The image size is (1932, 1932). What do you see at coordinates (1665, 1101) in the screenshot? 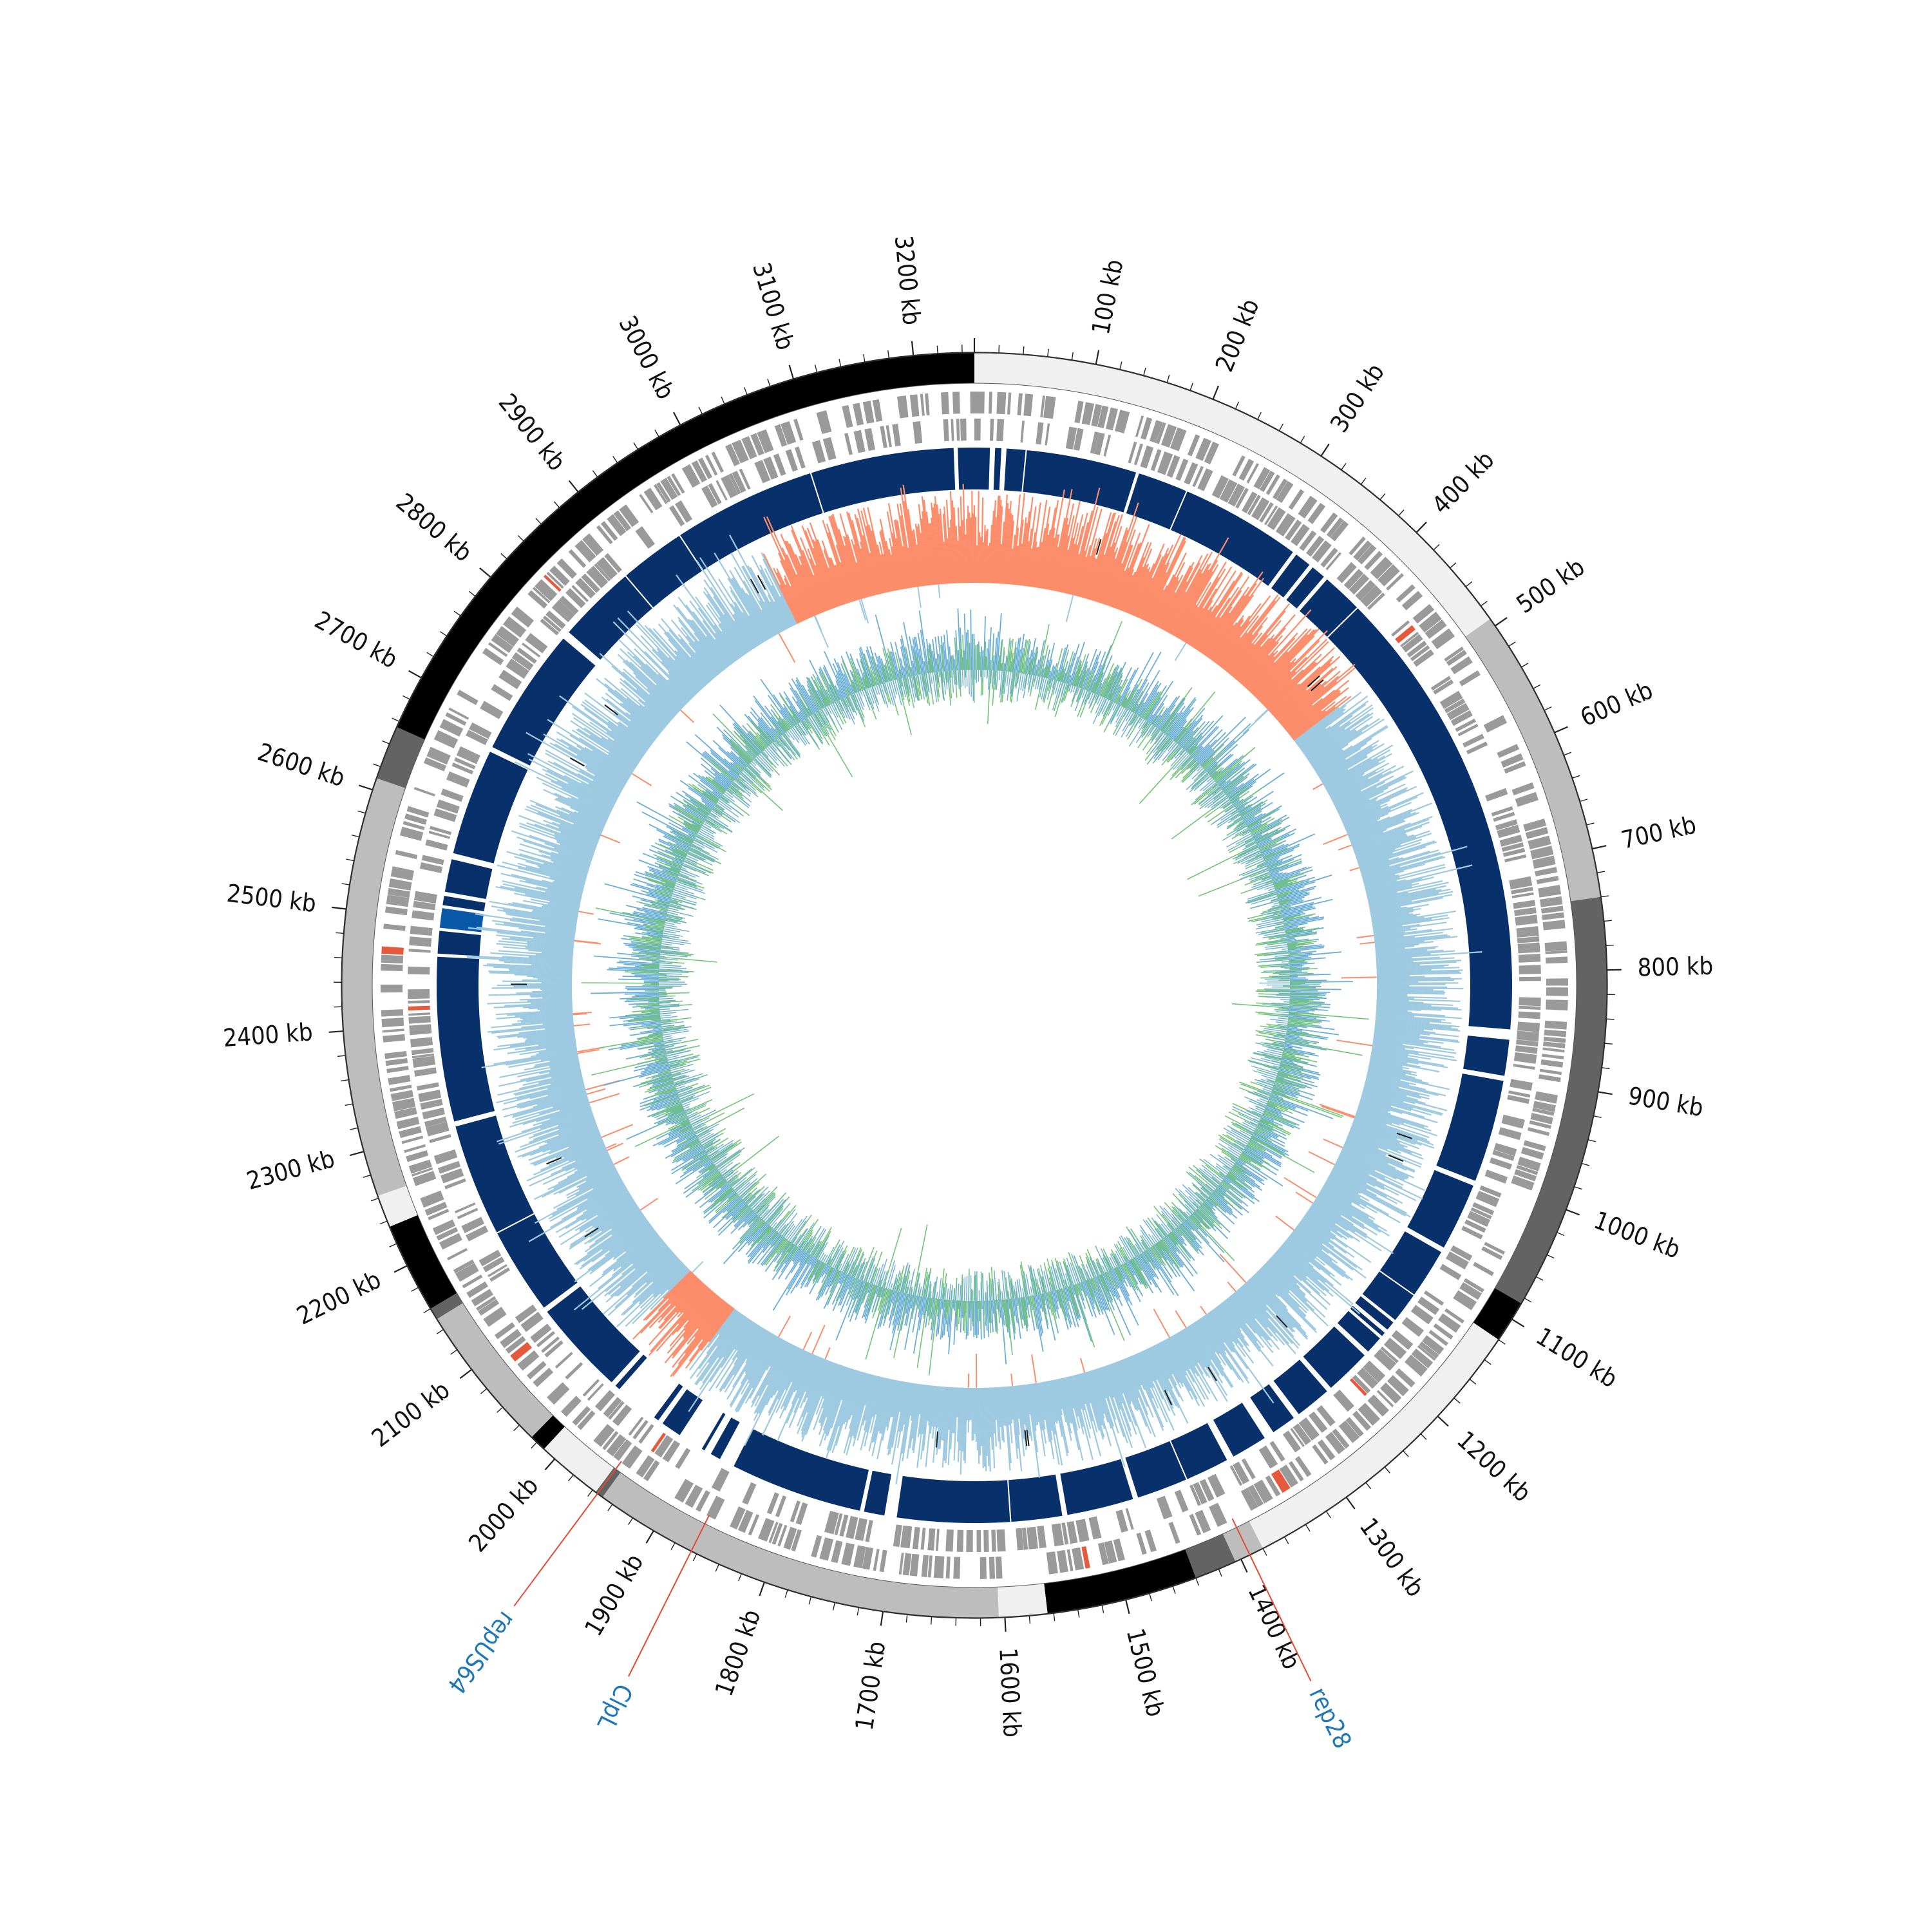
I see `tick-label: 900 kb` at bounding box center [1665, 1101].